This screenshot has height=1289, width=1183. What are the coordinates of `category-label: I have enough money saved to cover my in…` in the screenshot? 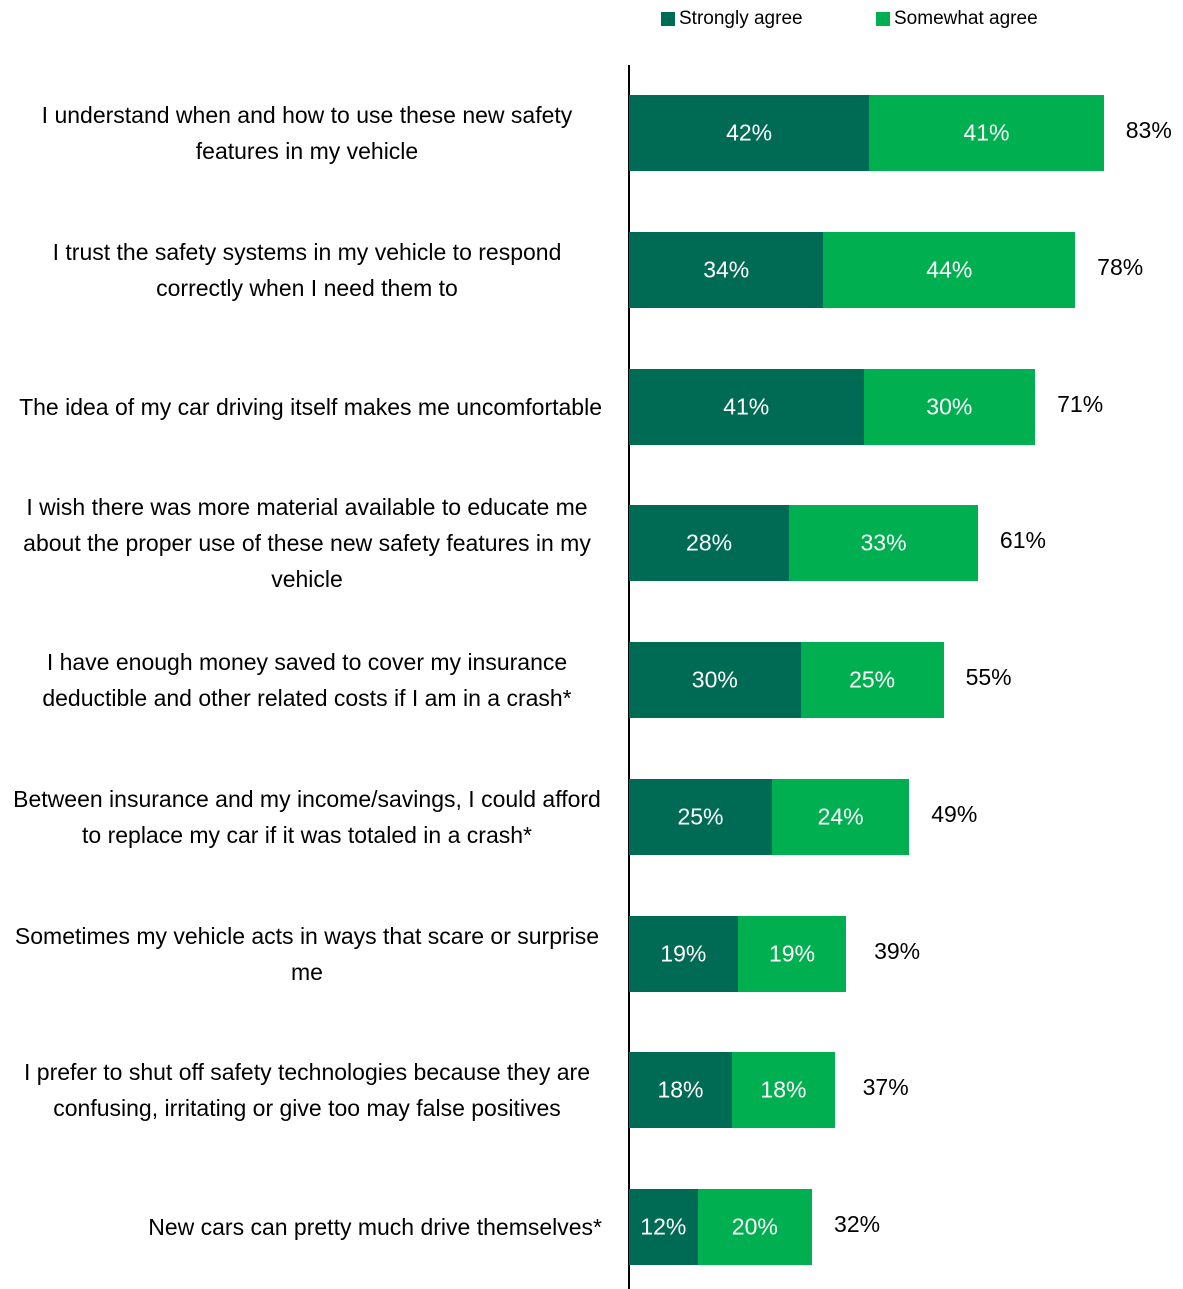 It's located at (307, 680).